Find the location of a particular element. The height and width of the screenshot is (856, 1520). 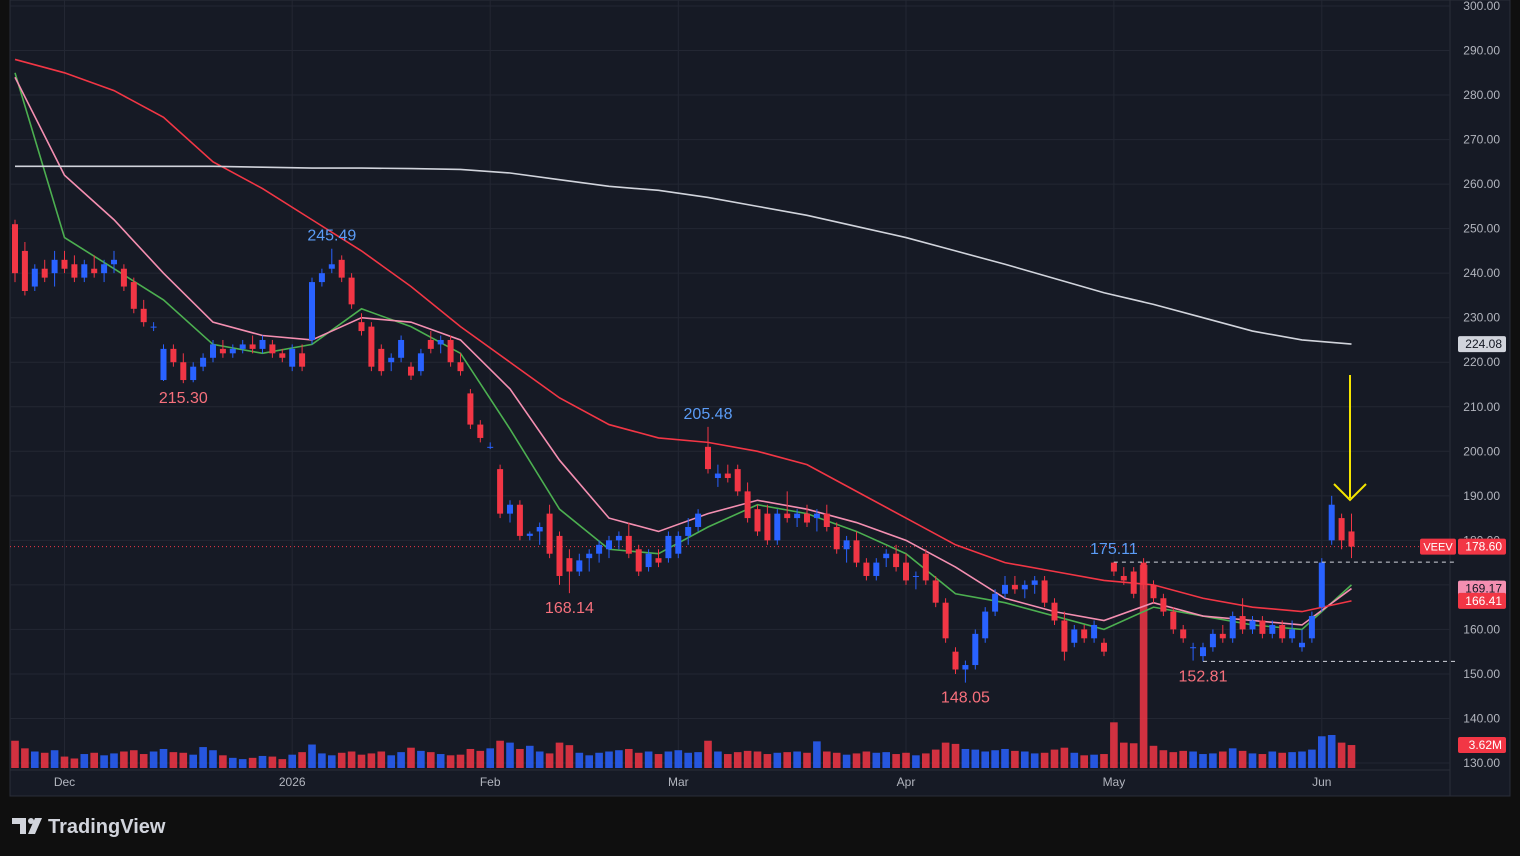

y-tick-label: 270.00 is located at coordinates (1481, 140).